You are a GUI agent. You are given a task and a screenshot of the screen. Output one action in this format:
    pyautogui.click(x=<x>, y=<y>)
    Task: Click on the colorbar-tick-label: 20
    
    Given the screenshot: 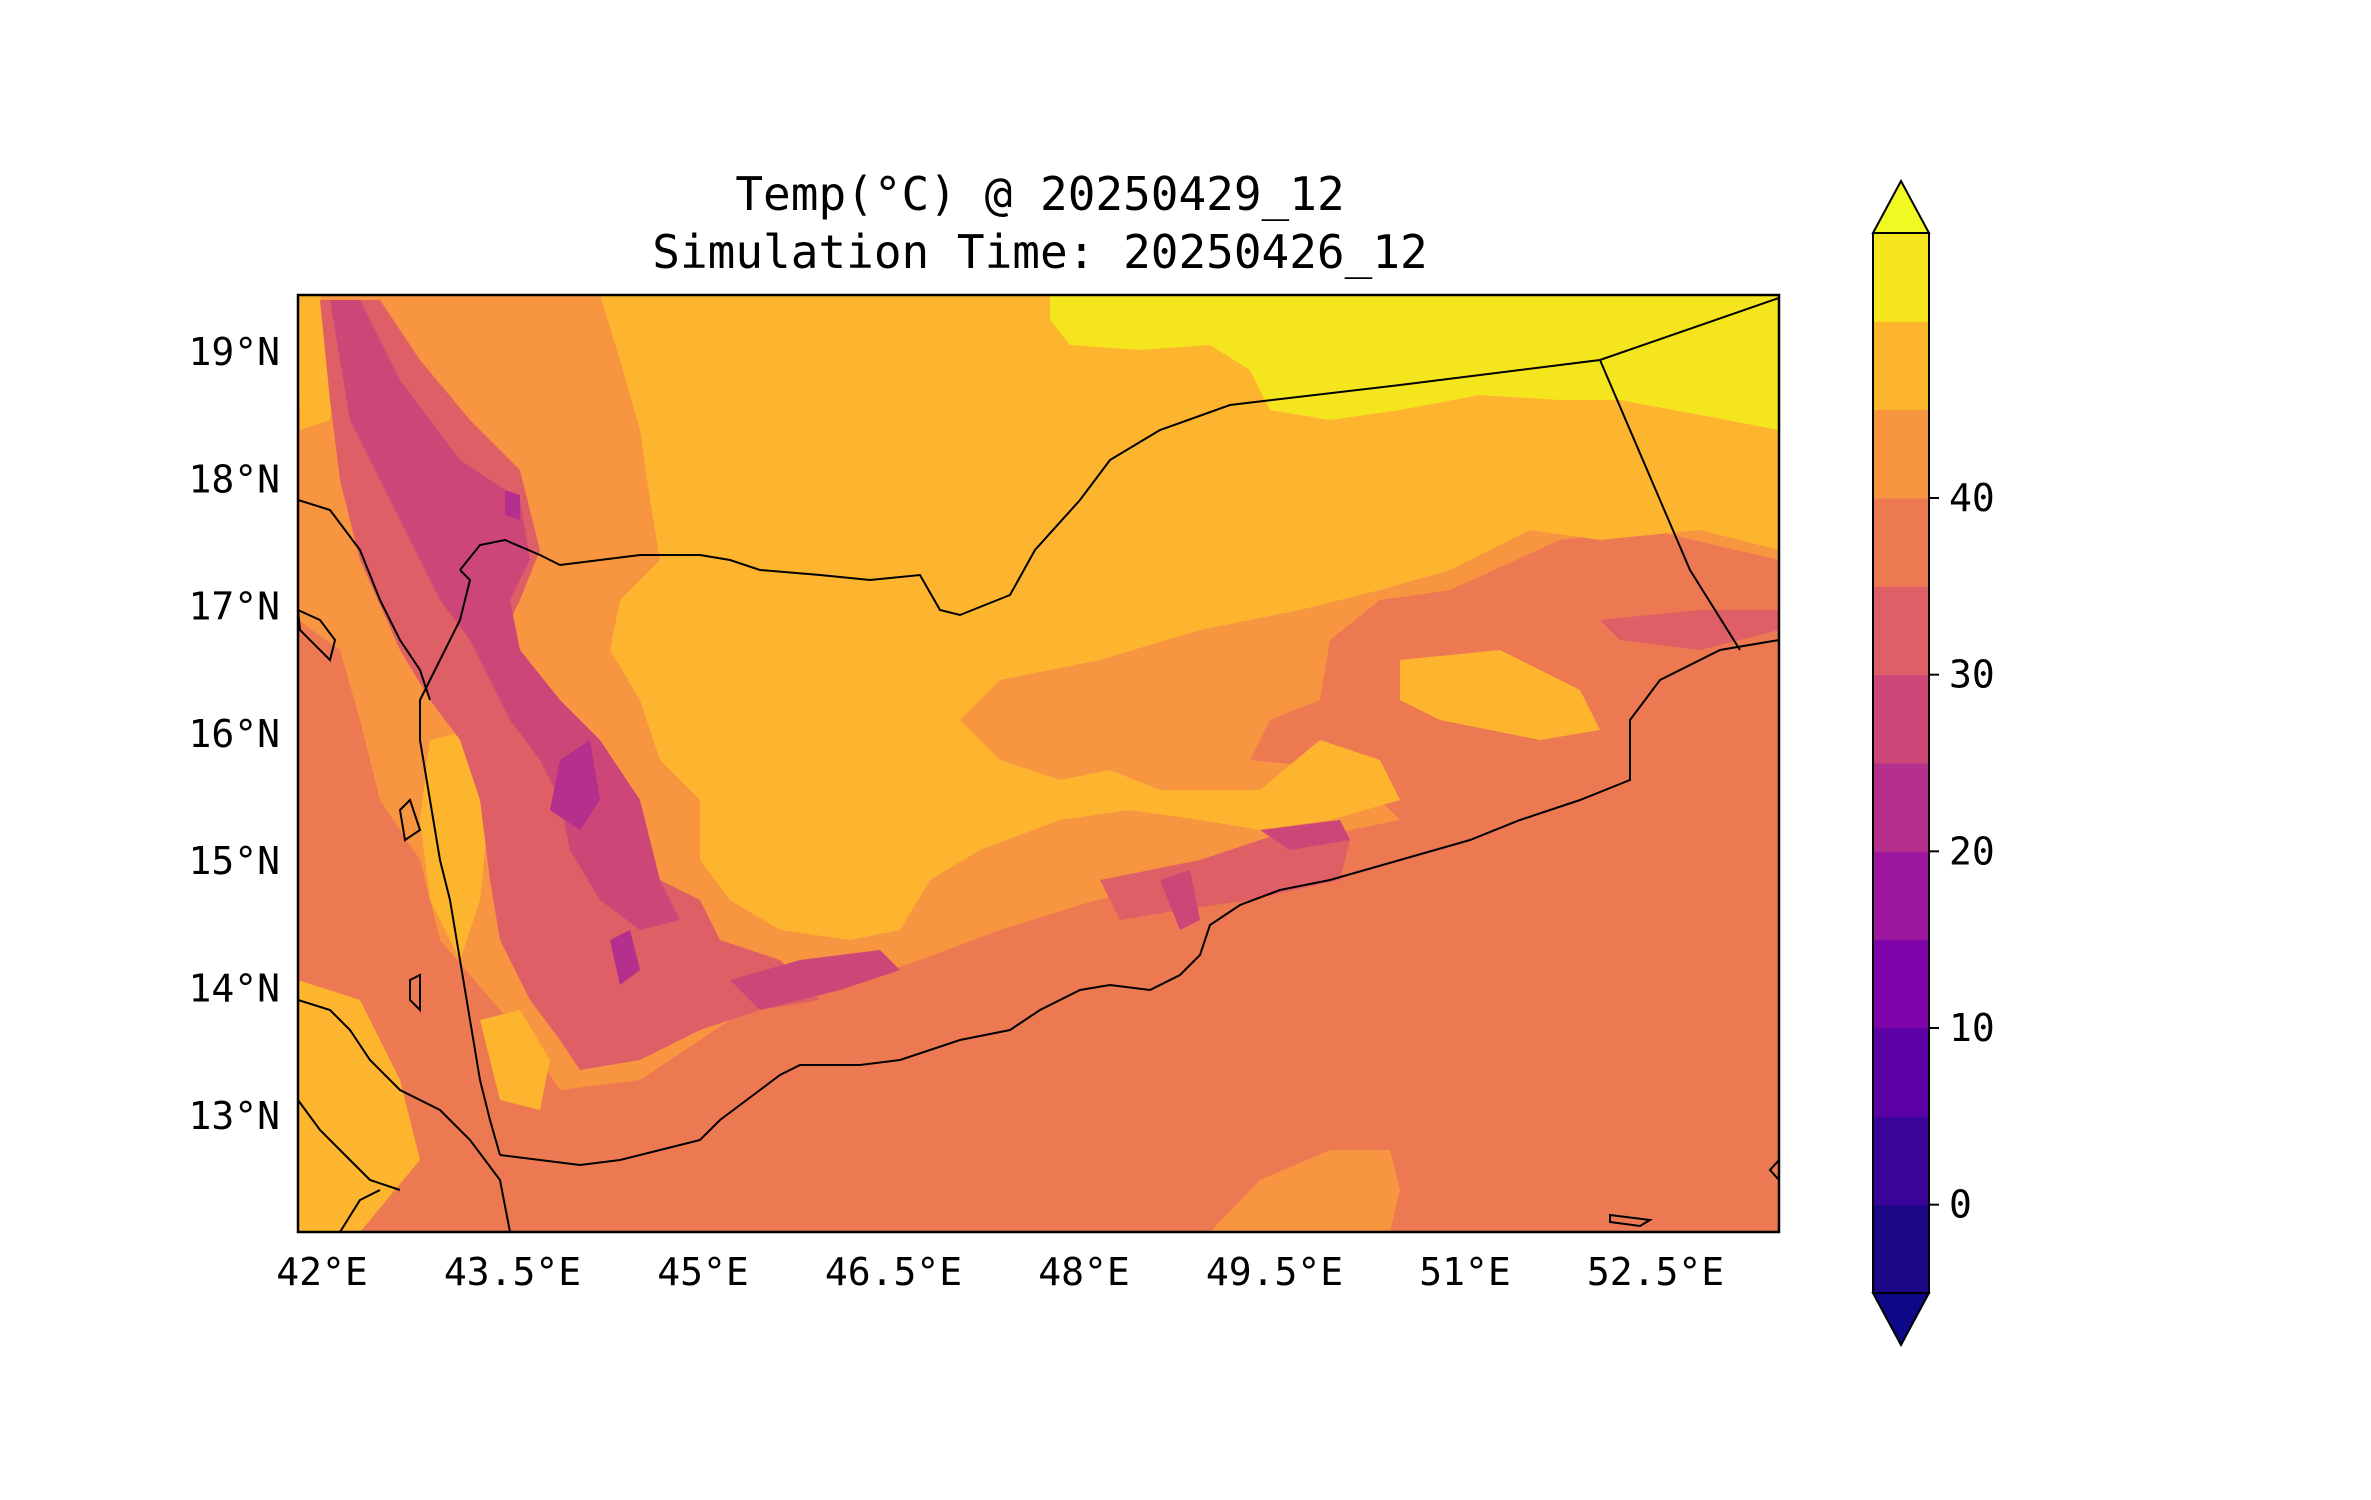 What is the action you would take?
    pyautogui.click(x=1972, y=851)
    